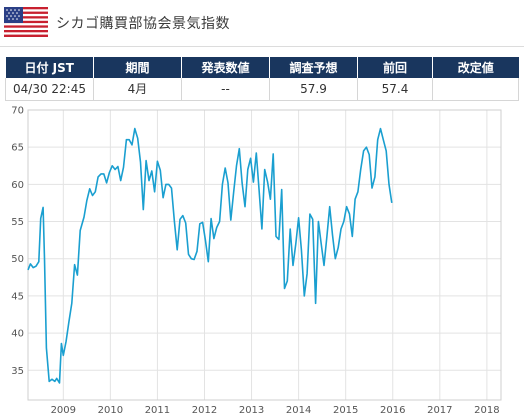  I want to click on column-header-previous: 前回, so click(395, 67).